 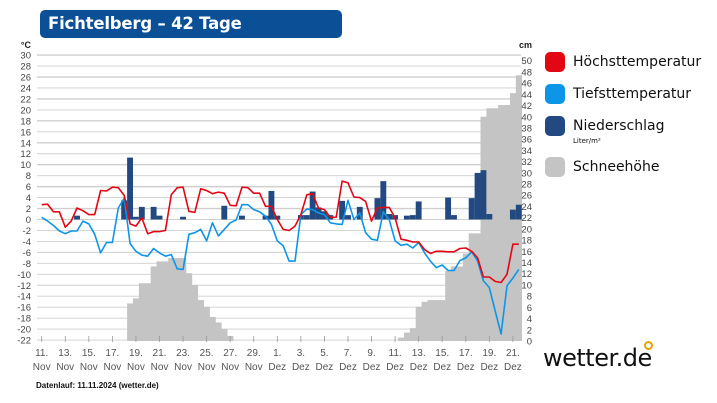 What do you see at coordinates (24, 297) in the screenshot?
I see `y-left-tick-label: -14` at bounding box center [24, 297].